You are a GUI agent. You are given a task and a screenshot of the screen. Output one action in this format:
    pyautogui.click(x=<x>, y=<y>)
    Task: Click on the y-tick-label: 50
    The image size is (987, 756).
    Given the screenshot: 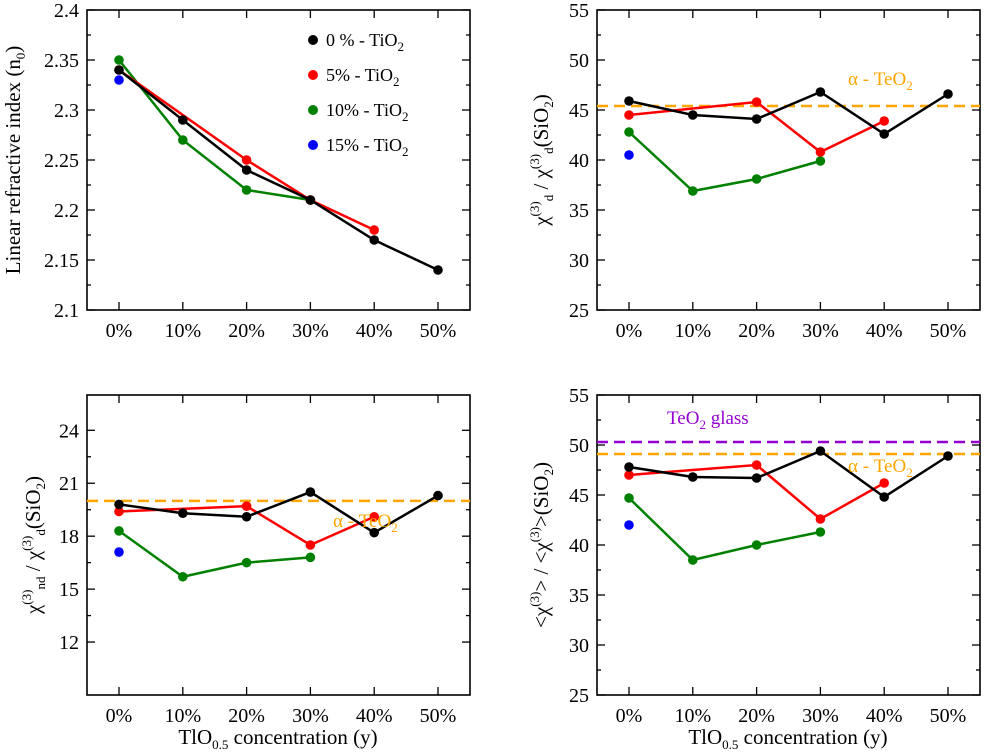 What is the action you would take?
    pyautogui.click(x=579, y=446)
    